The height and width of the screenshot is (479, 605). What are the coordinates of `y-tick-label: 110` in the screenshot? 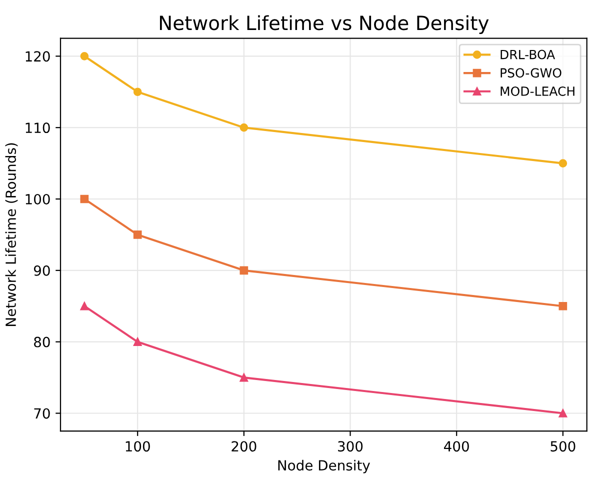 It's located at (38, 128).